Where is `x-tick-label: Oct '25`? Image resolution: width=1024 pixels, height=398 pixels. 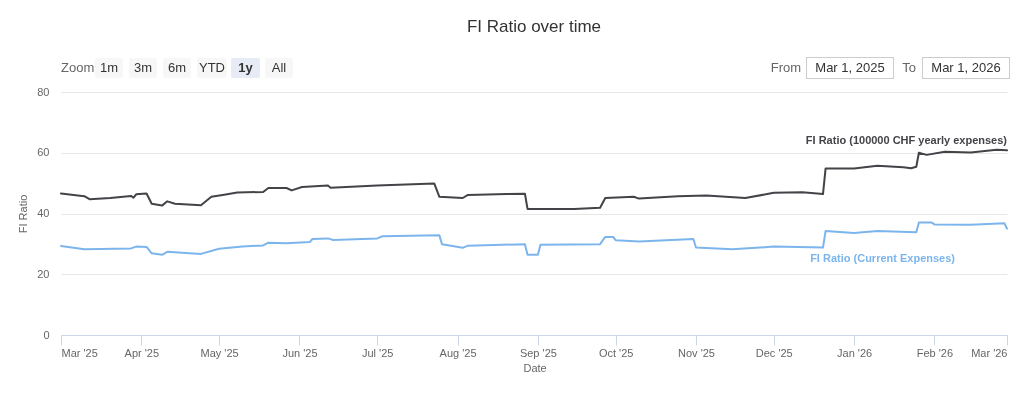
x-tick-label: Oct '25 is located at coordinates (616, 352).